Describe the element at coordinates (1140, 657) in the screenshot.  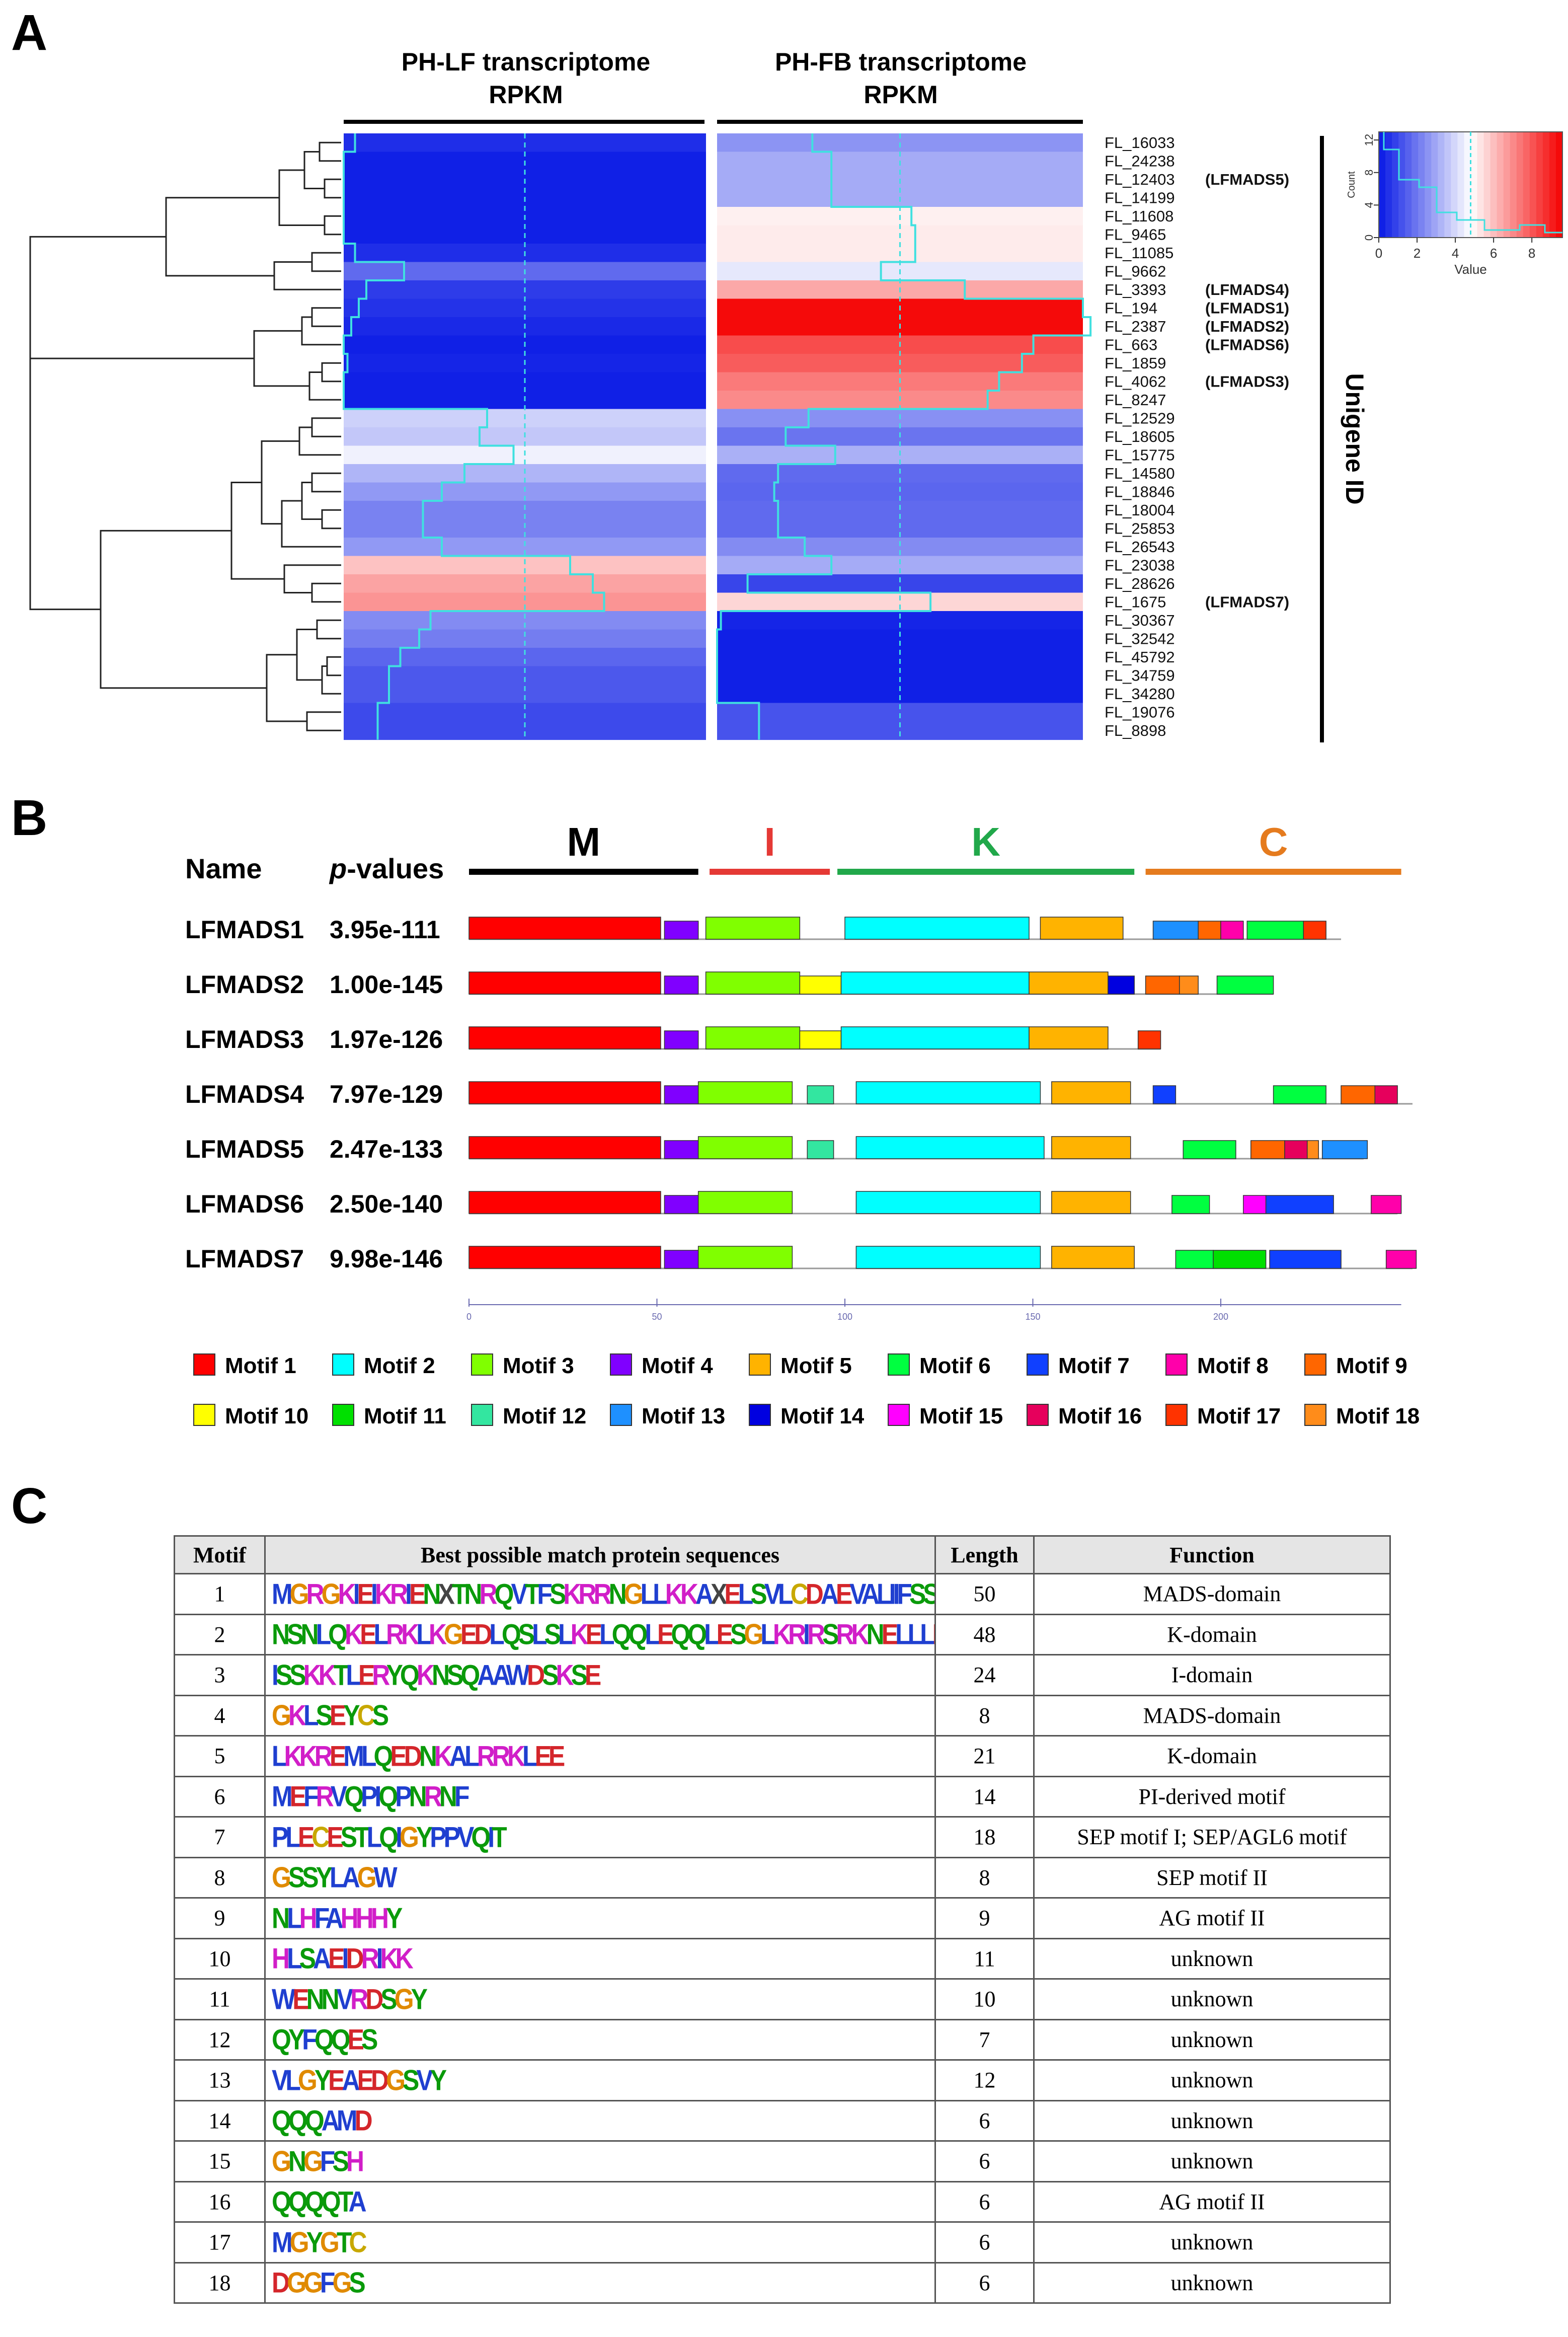
I see `row-label-id: FL_45792` at that location.